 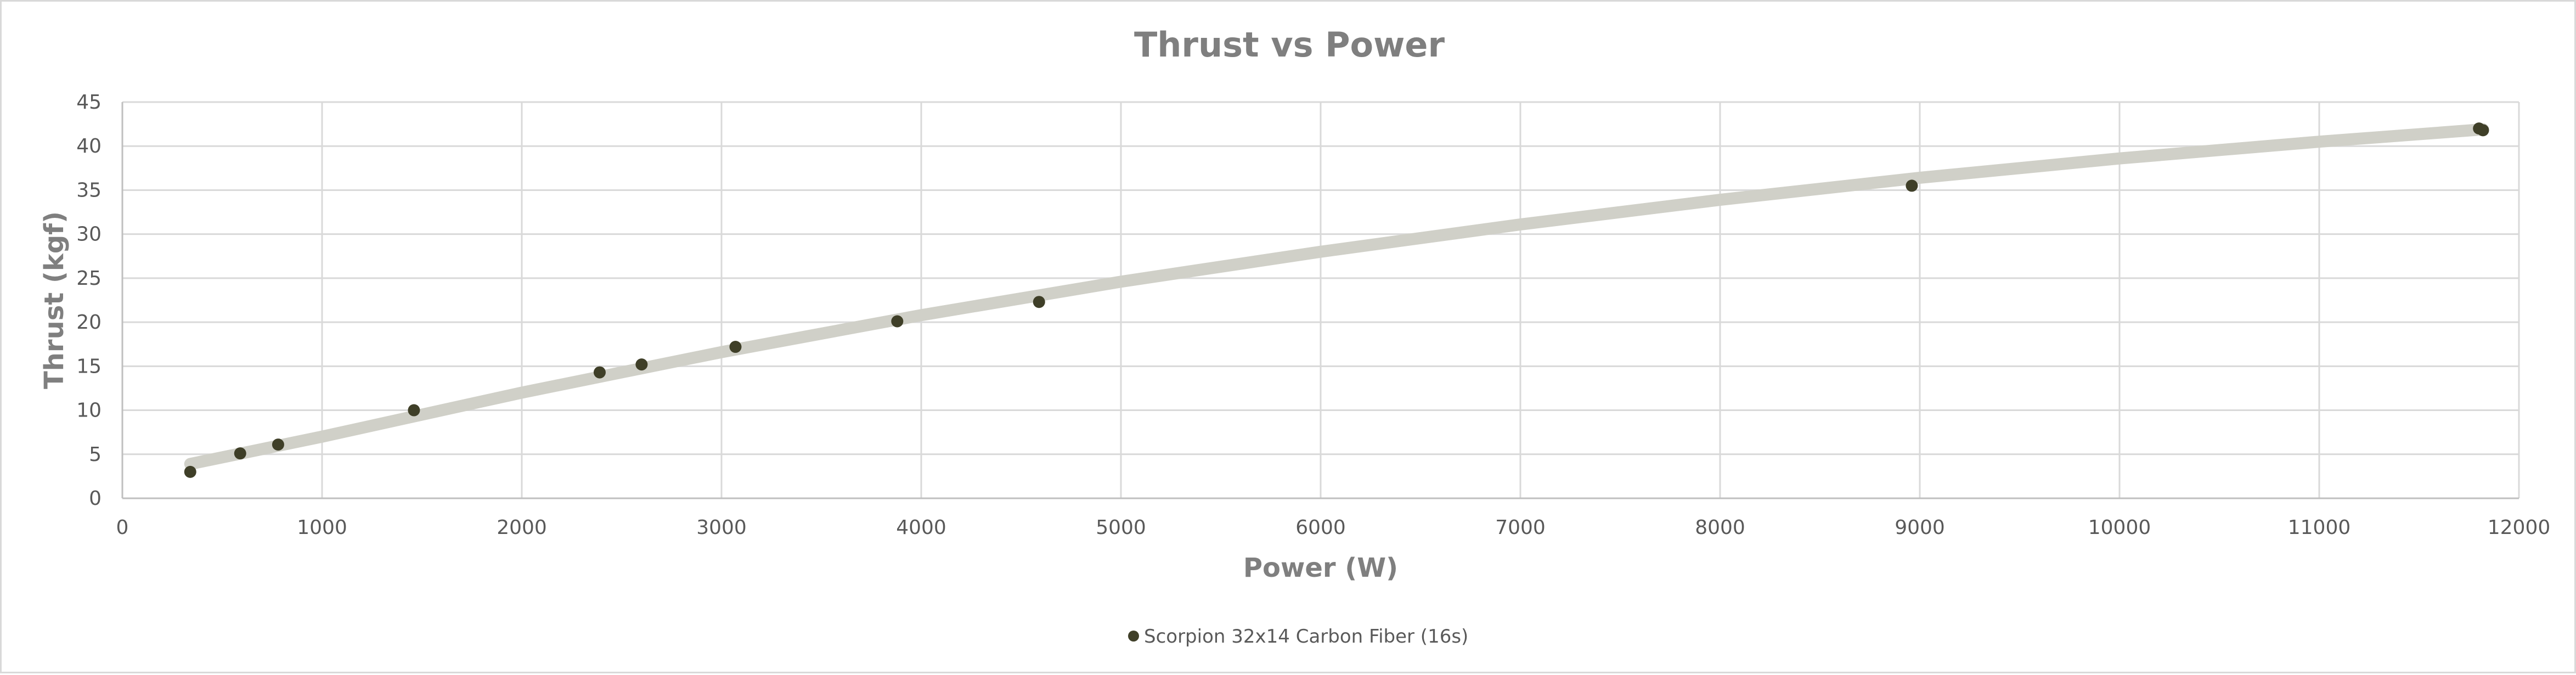 What do you see at coordinates (1121, 527) in the screenshot?
I see `x-tick-label: 5000` at bounding box center [1121, 527].